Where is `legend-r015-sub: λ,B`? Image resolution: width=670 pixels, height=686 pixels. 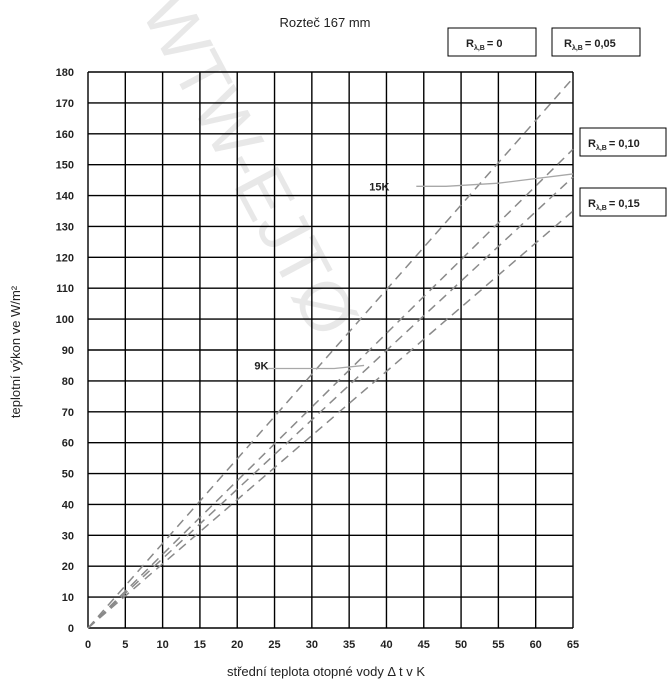 legend-r015-sub: λ,B is located at coordinates (601, 208).